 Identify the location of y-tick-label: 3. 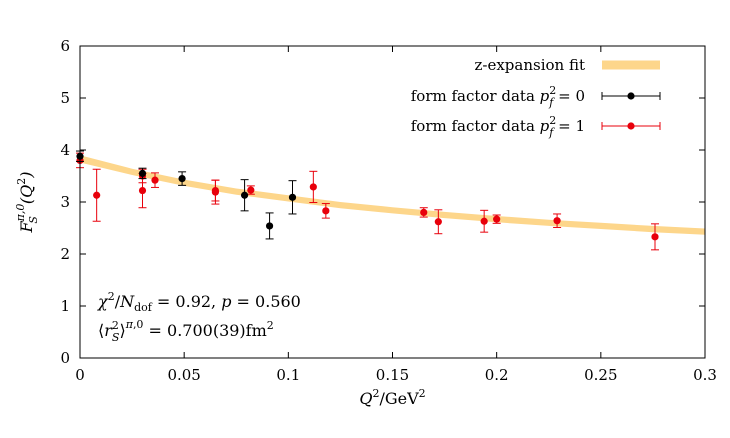
(65, 202).